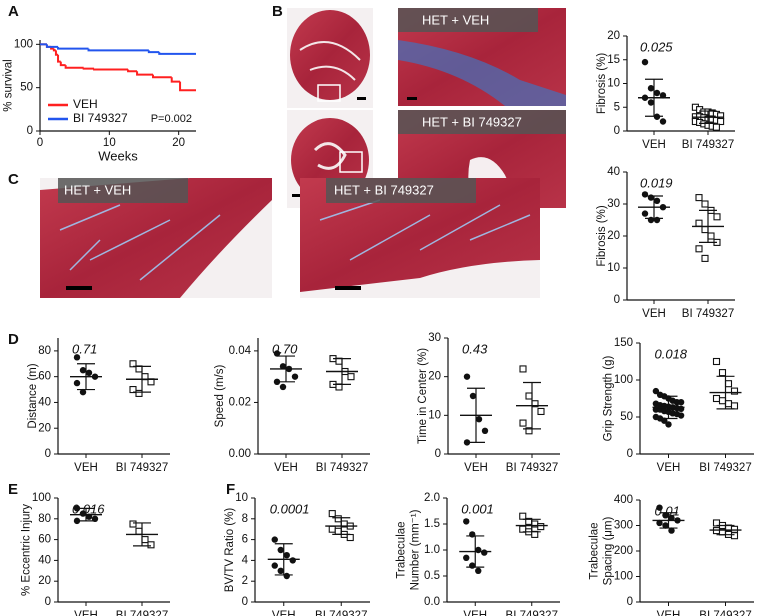 The width and height of the screenshot is (776, 616). Describe the element at coordinates (617, 107) in the screenshot. I see `y-tick-label: 5` at that location.